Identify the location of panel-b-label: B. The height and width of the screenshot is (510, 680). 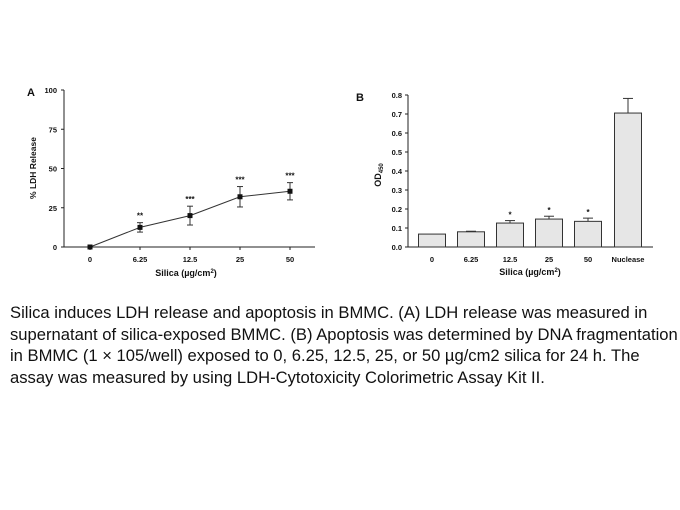
(360, 98).